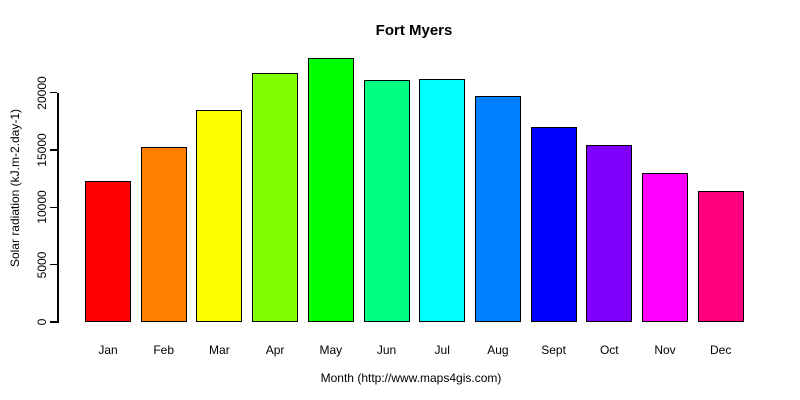  Describe the element at coordinates (414, 30) in the screenshot. I see `chart-title: Fort Myers` at that location.